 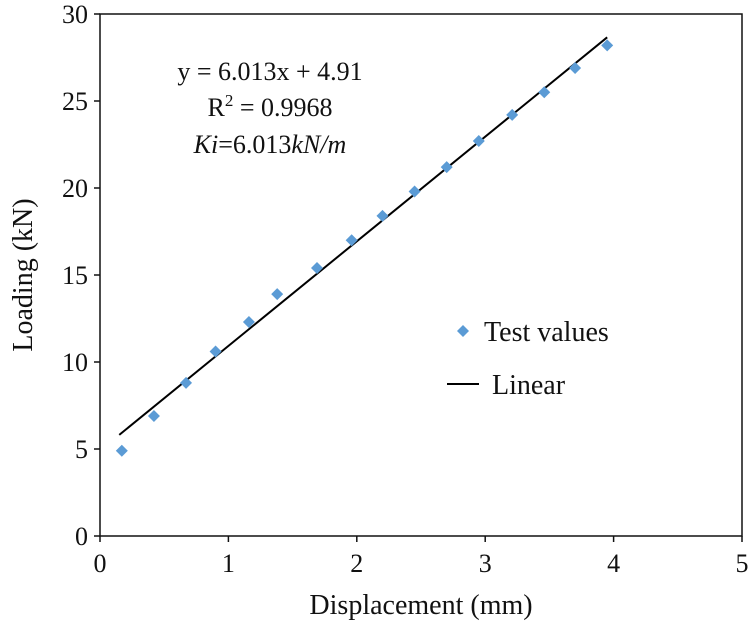 What do you see at coordinates (528, 359) in the screenshot?
I see `legend: Test values Linear` at bounding box center [528, 359].